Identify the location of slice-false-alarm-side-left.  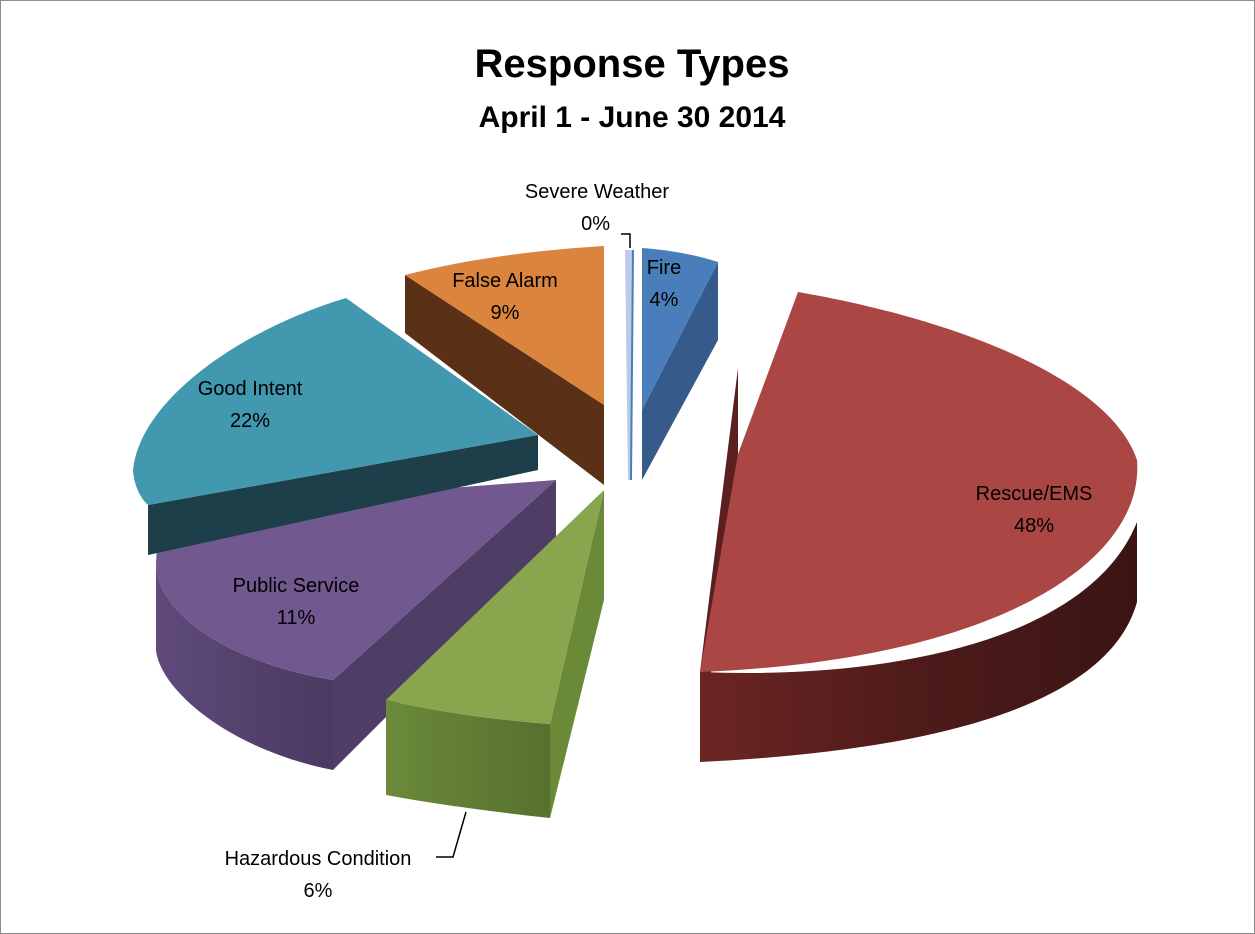
(504, 380).